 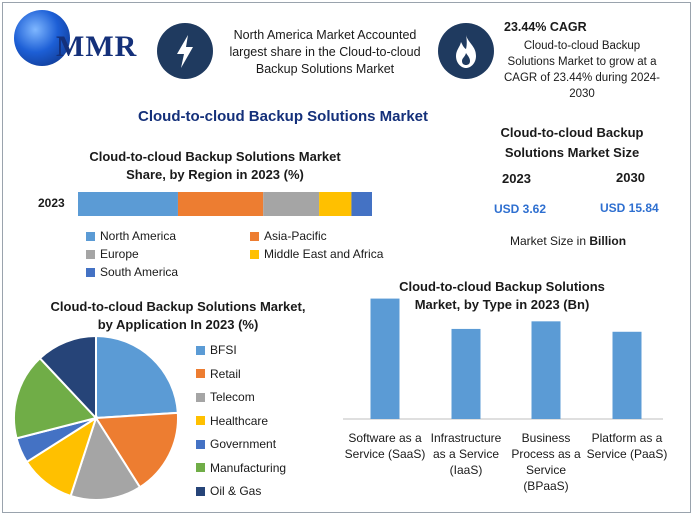 I want to click on legend-north-america: North America, so click(x=131, y=236).